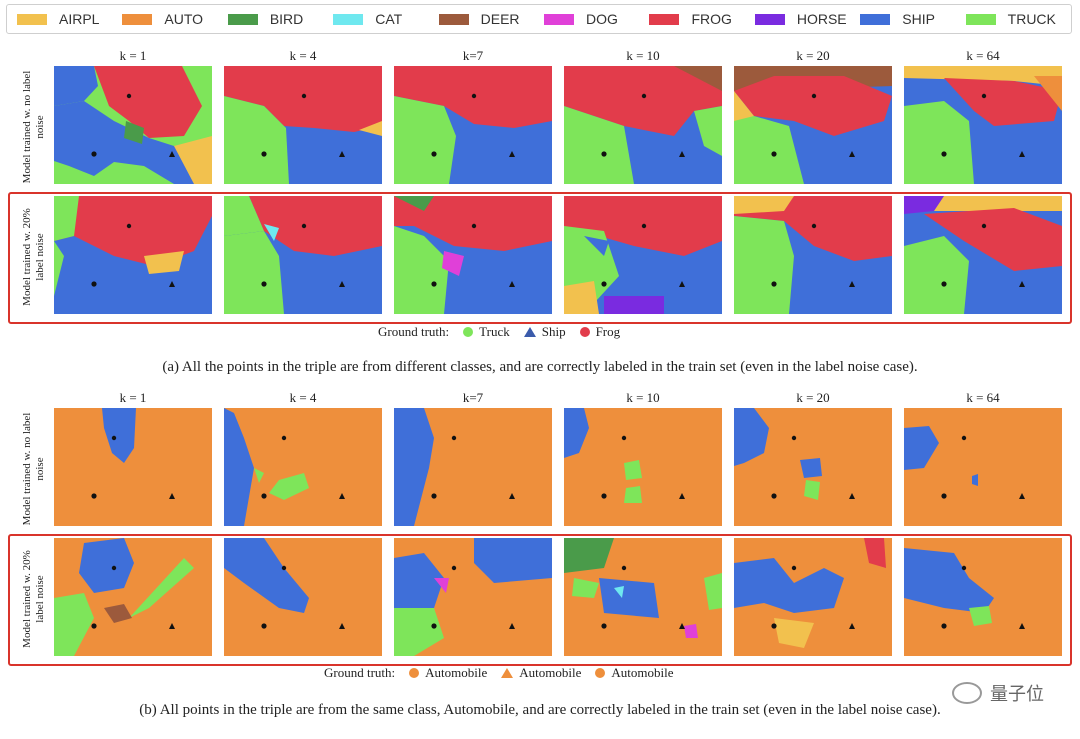 Image resolution: width=1080 pixels, height=739 pixels. I want to click on legend-item-dog: DOG, so click(596, 19).